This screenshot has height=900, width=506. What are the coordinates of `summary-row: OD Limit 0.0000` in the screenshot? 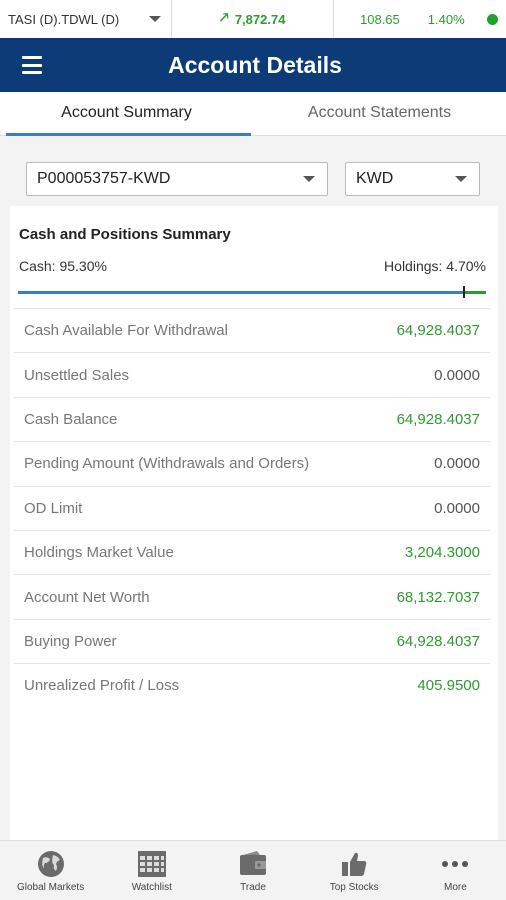 It's located at (252, 507).